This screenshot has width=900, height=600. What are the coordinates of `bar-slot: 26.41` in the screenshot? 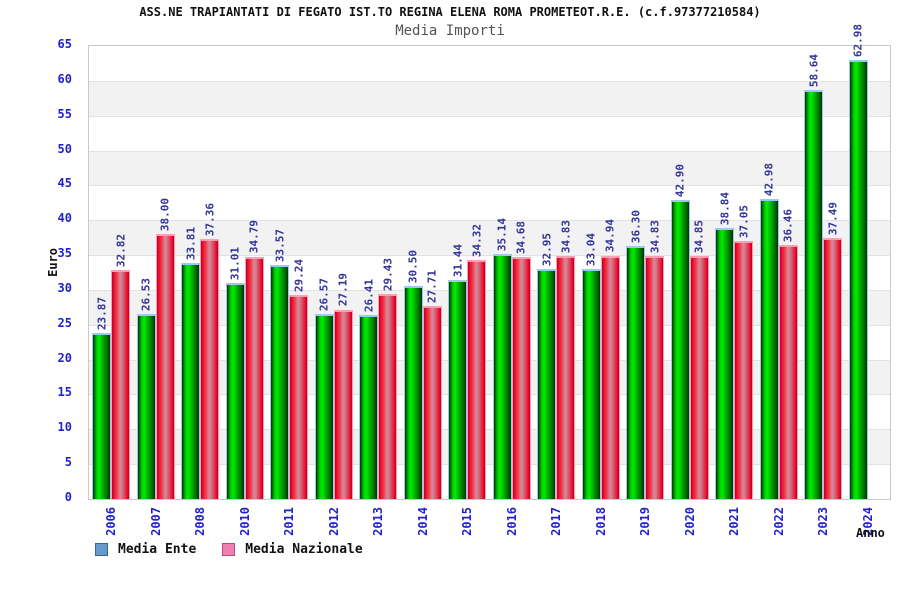 It's located at (369, 389).